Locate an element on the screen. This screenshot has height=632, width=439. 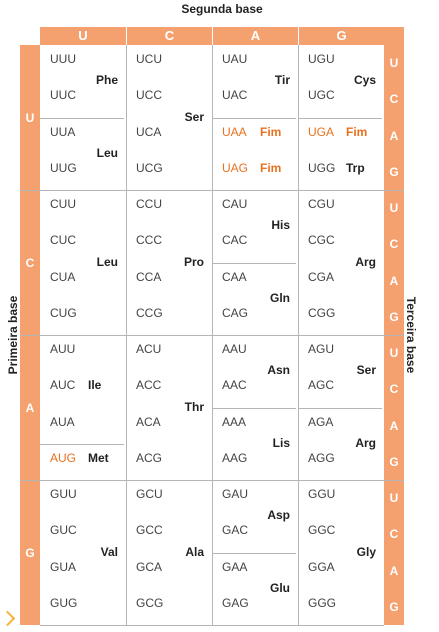
codon-cca: CCA is located at coordinates (149, 276).